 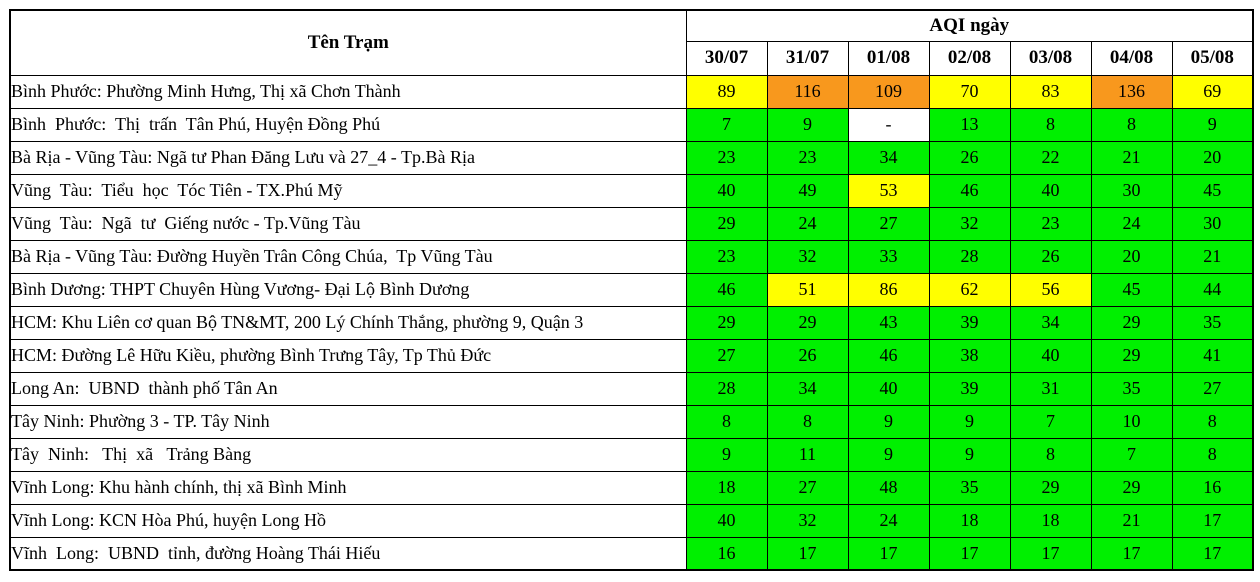 What do you see at coordinates (726, 388) in the screenshot?
I see `aqi-value-cell: 28` at bounding box center [726, 388].